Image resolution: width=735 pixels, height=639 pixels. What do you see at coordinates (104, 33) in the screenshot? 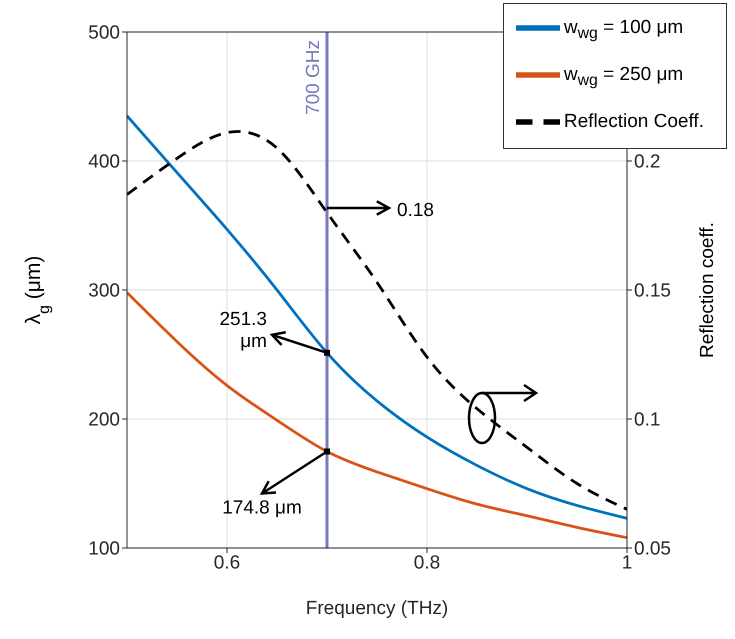
I see `y-tick-label: 500` at bounding box center [104, 33].